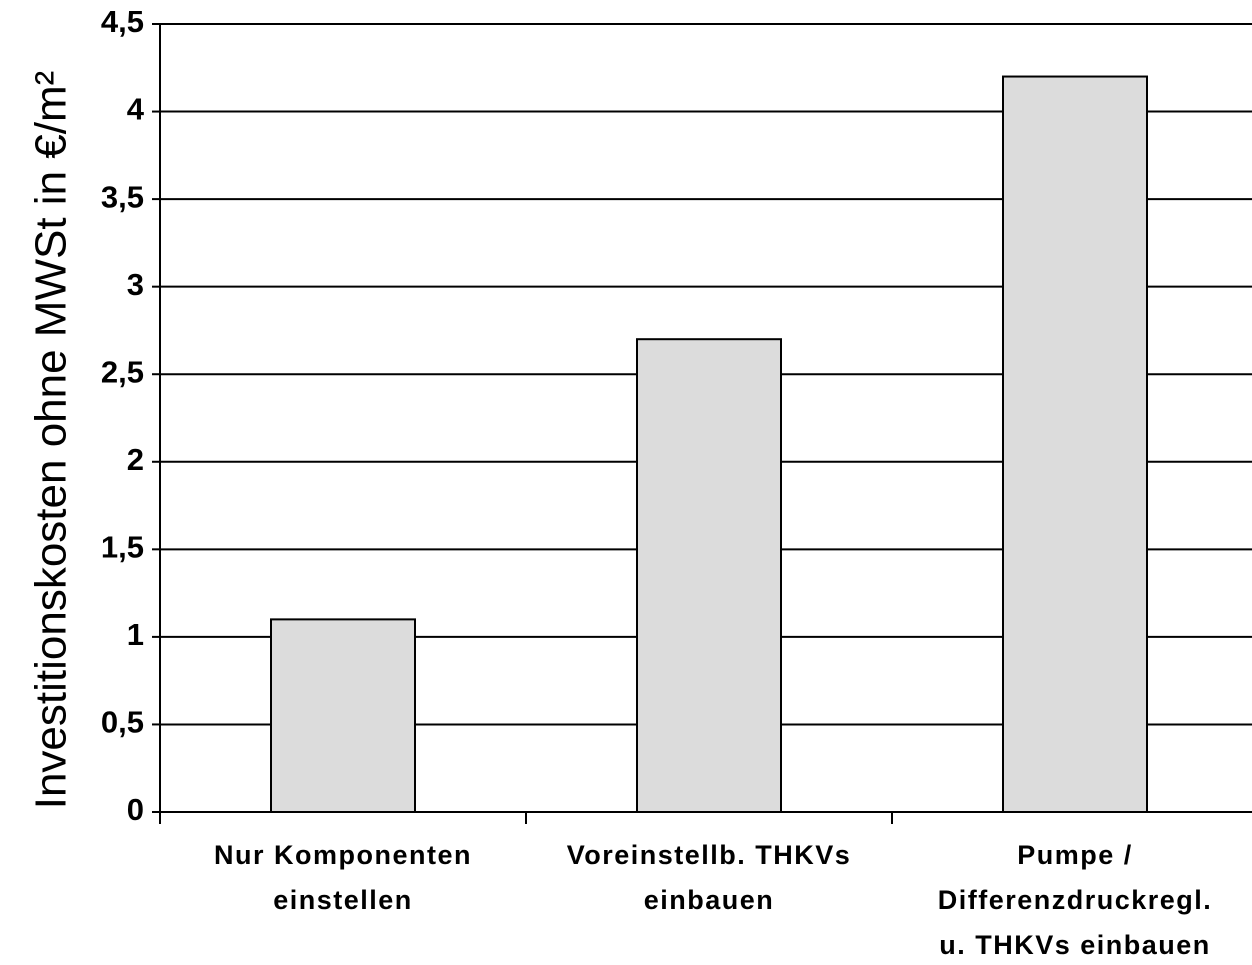  What do you see at coordinates (122, 196) in the screenshot?
I see `y-tick-label: 3,5` at bounding box center [122, 196].